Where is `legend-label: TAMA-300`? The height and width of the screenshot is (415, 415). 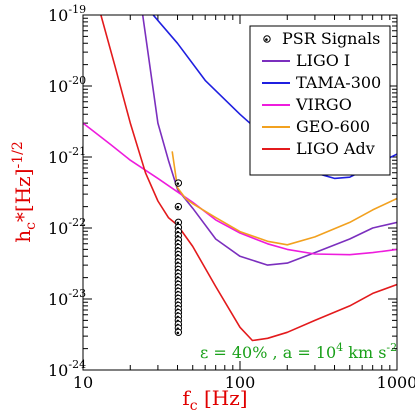
legend-label: TAMA-300 is located at coordinates (338, 82).